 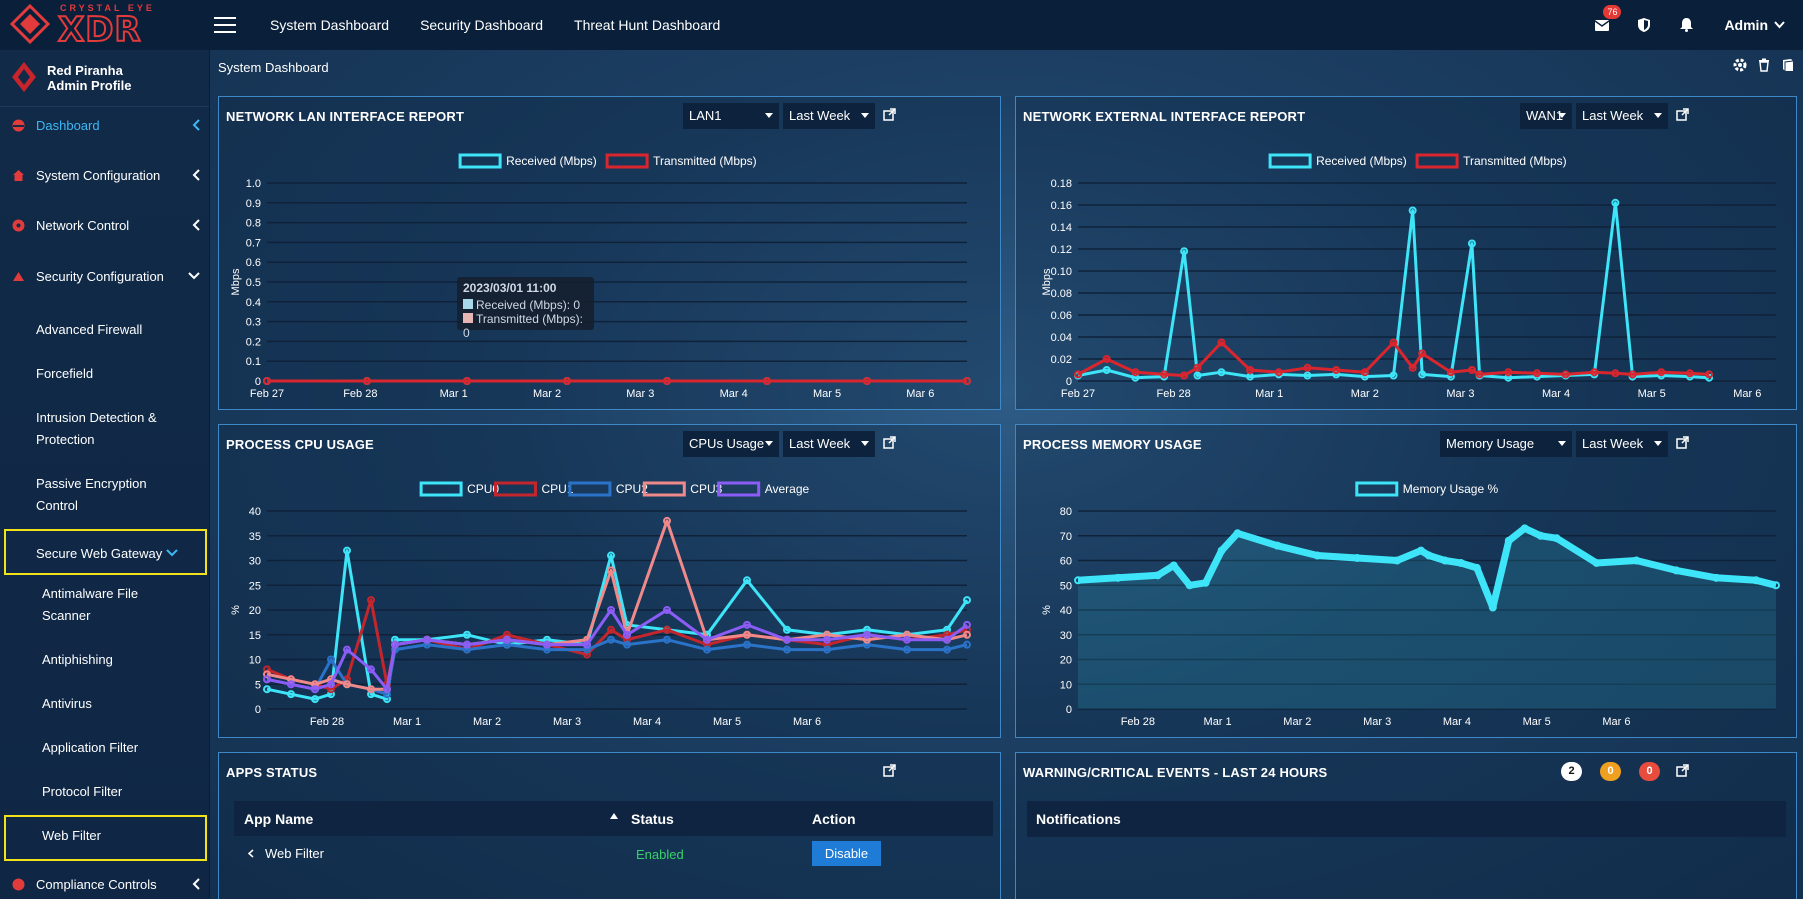 I want to click on menu-toggle-icon, so click(x=225, y=25).